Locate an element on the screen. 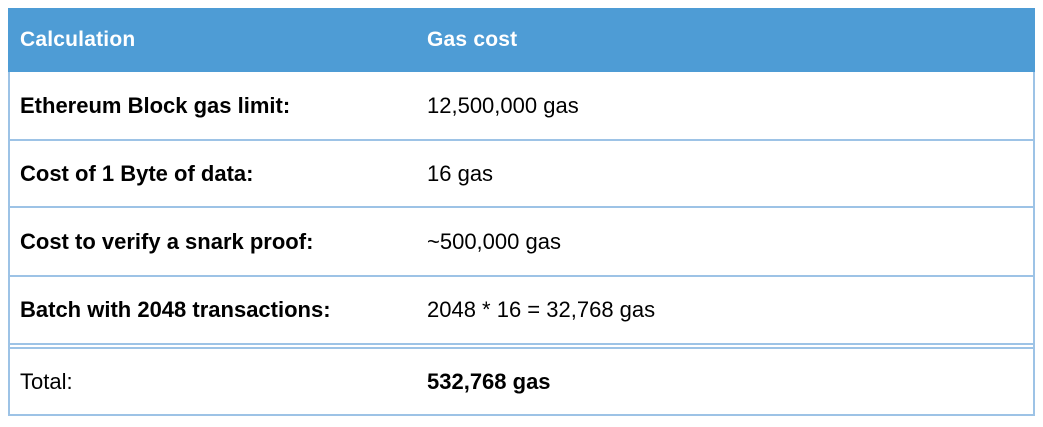  total-label: Total: is located at coordinates (46, 381).